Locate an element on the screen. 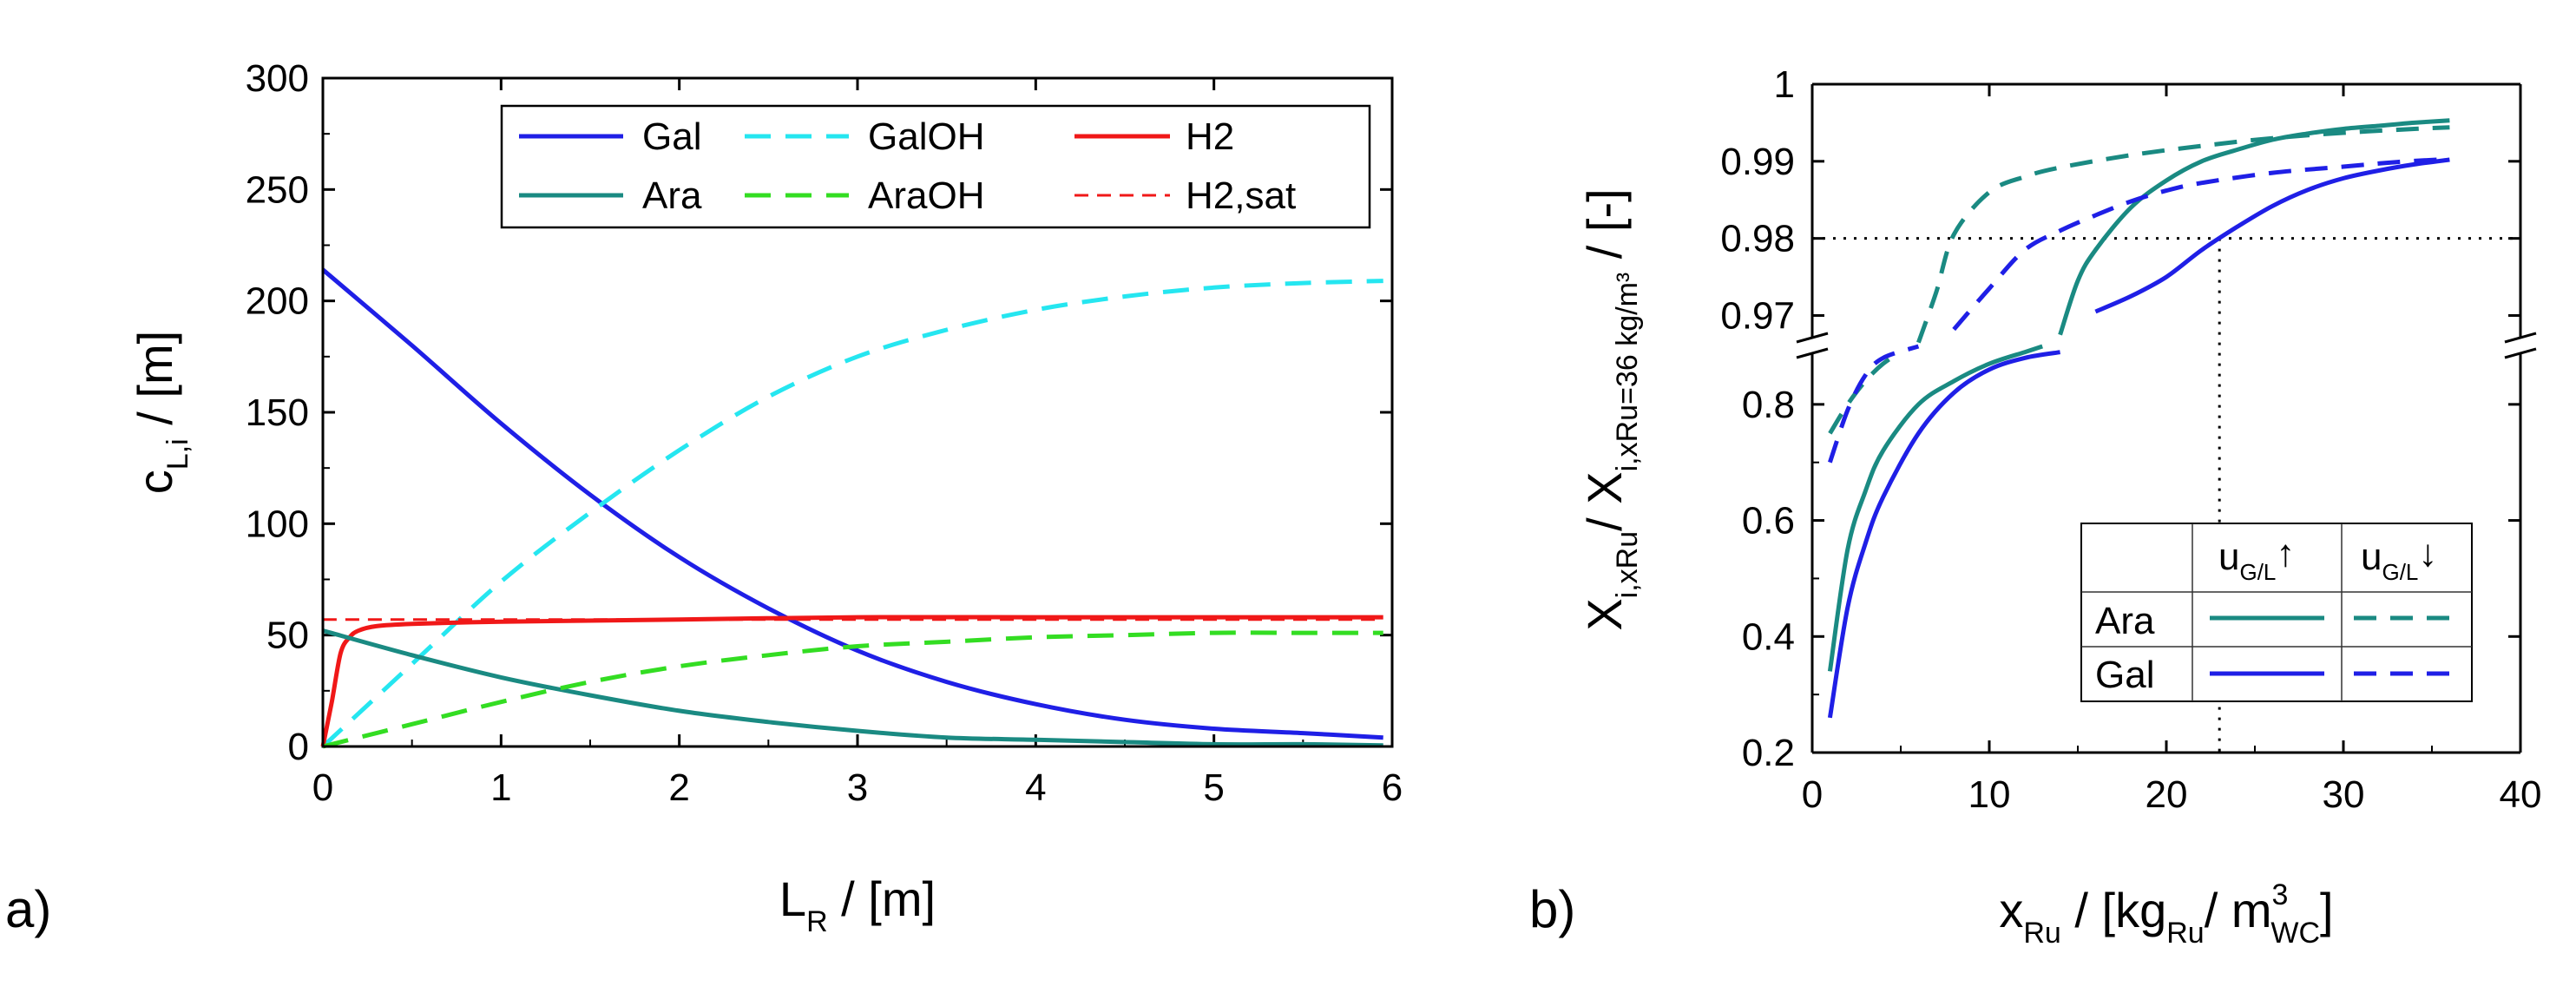  legend-label-ara: Ara is located at coordinates (672, 195).